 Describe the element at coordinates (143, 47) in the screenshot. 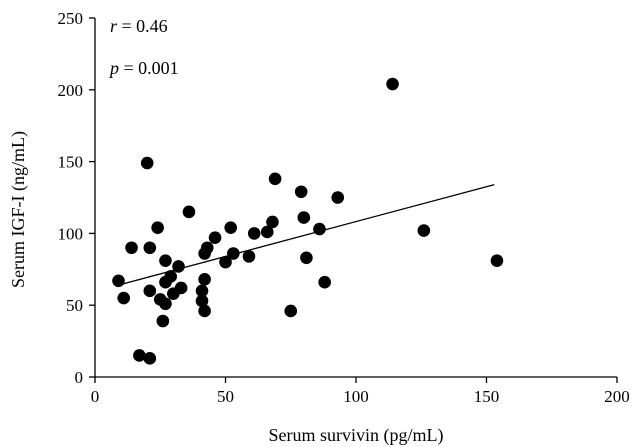

I see `annotations: r = 0.46 p = 0.001` at that location.